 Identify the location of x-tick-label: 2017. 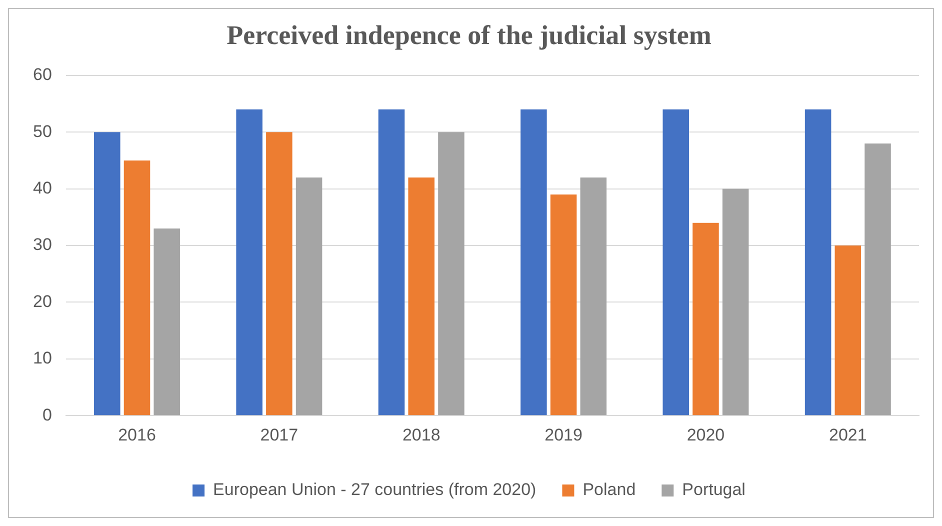
(279, 434).